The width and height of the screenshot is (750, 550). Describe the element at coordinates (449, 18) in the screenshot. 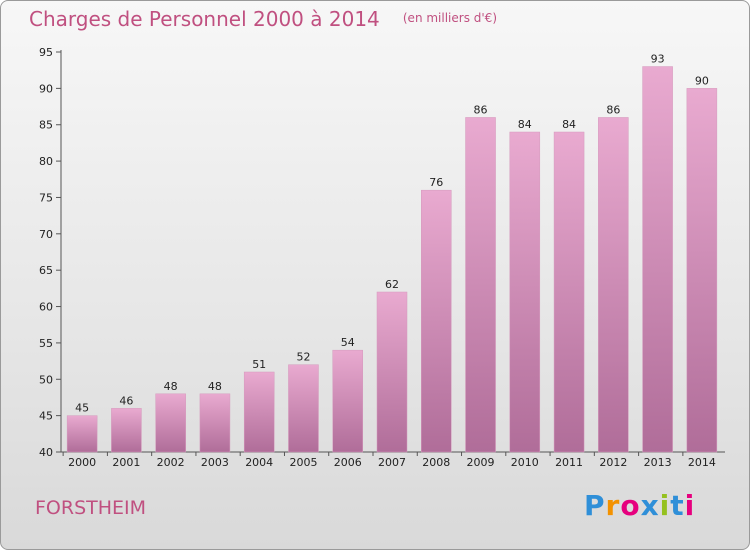

I see `chart-subtitle: (en milliers d'€)` at that location.